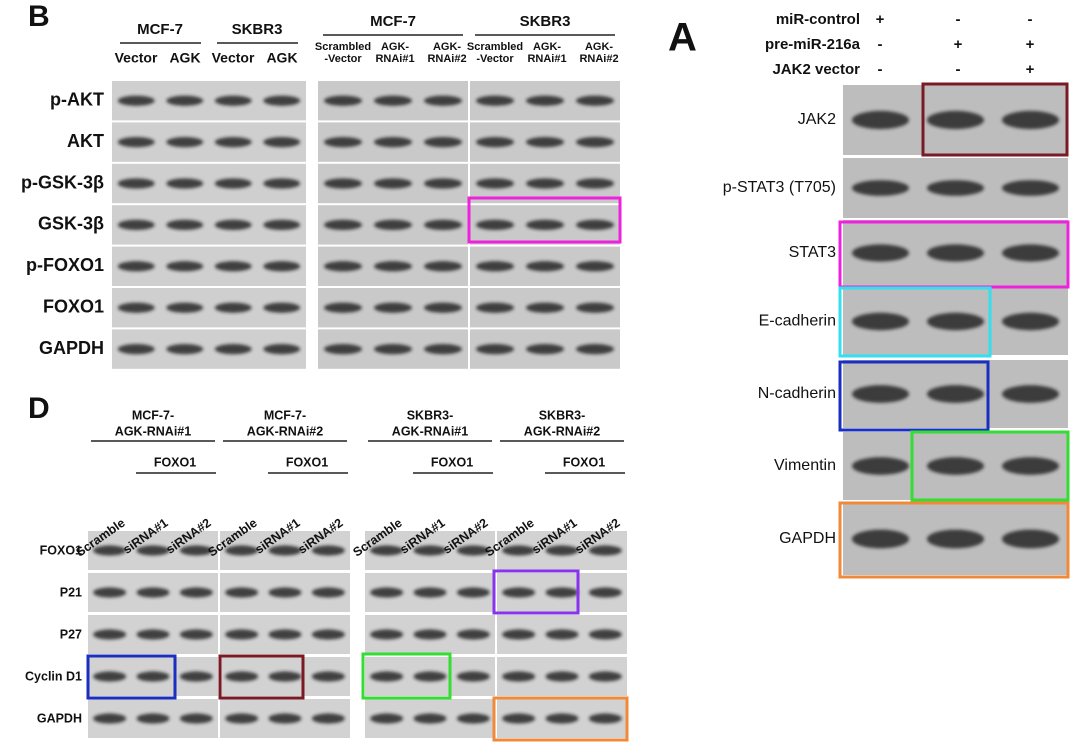  What do you see at coordinates (797, 393) in the screenshot?
I see `row-label: N-cadherin` at bounding box center [797, 393].